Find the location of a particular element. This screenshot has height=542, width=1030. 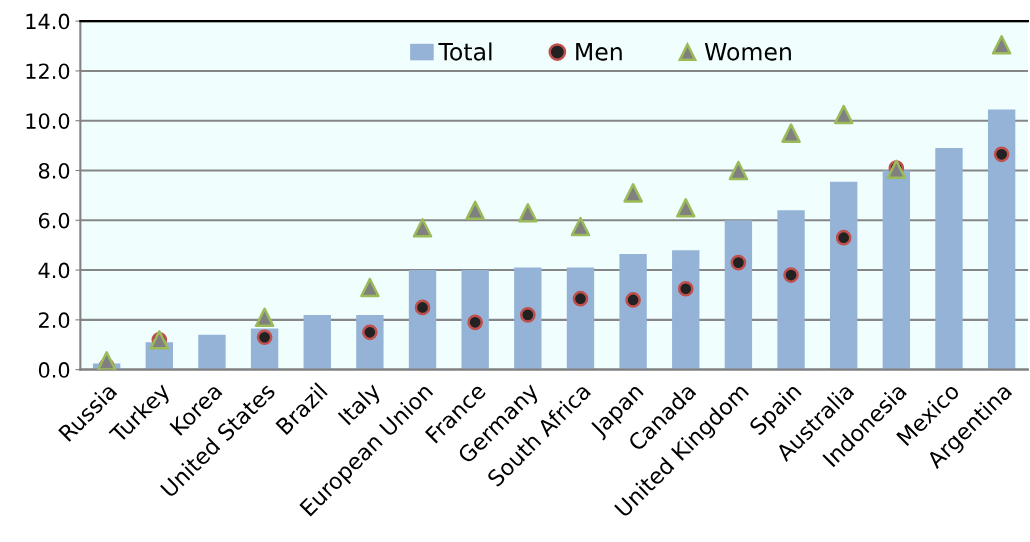

y-tick-label: 4.0 is located at coordinates (54, 270).